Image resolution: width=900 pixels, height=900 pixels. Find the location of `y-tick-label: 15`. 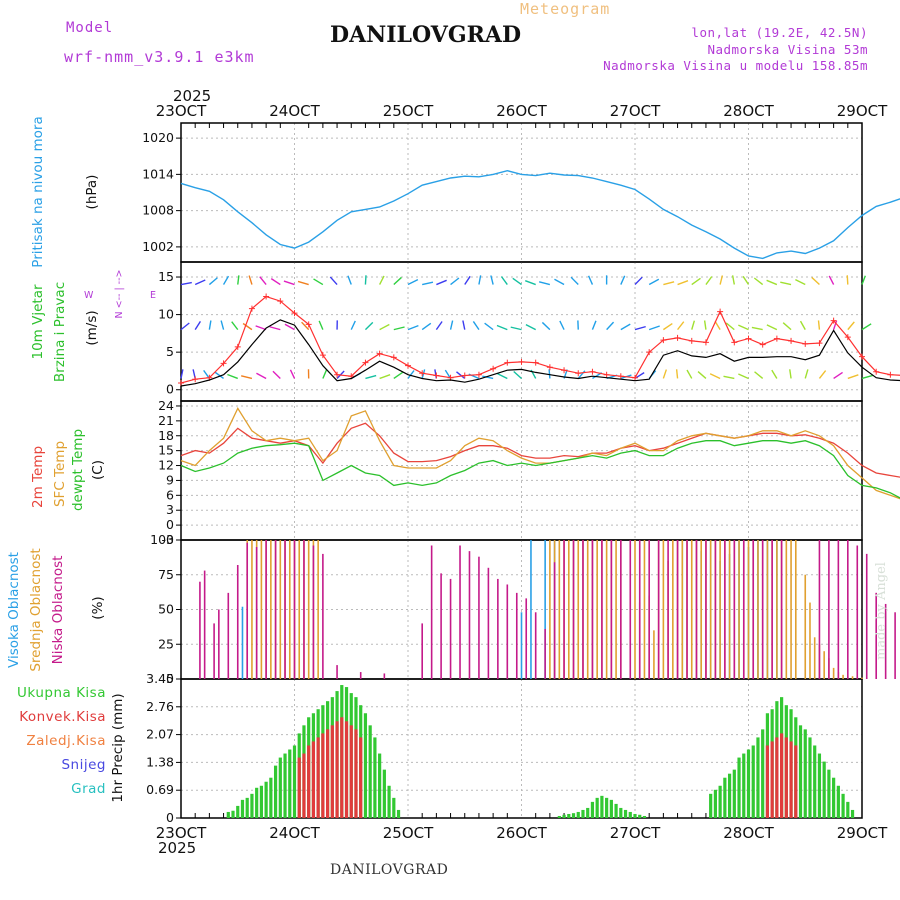

y-tick-label: 15 is located at coordinates (166, 450).